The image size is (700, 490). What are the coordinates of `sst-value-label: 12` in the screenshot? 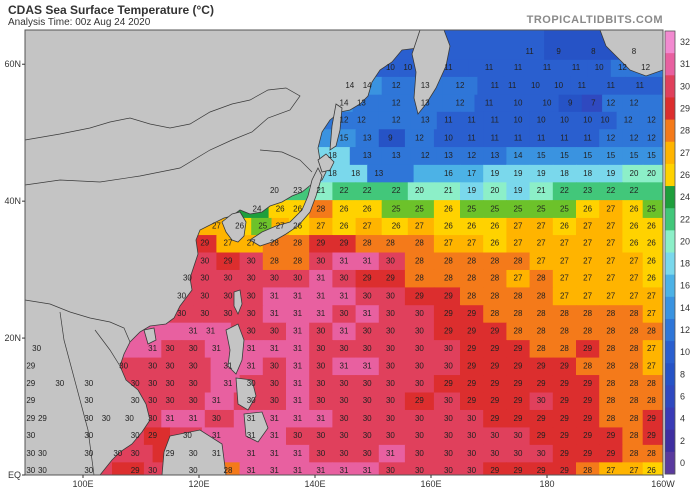 It's located at (634, 102).